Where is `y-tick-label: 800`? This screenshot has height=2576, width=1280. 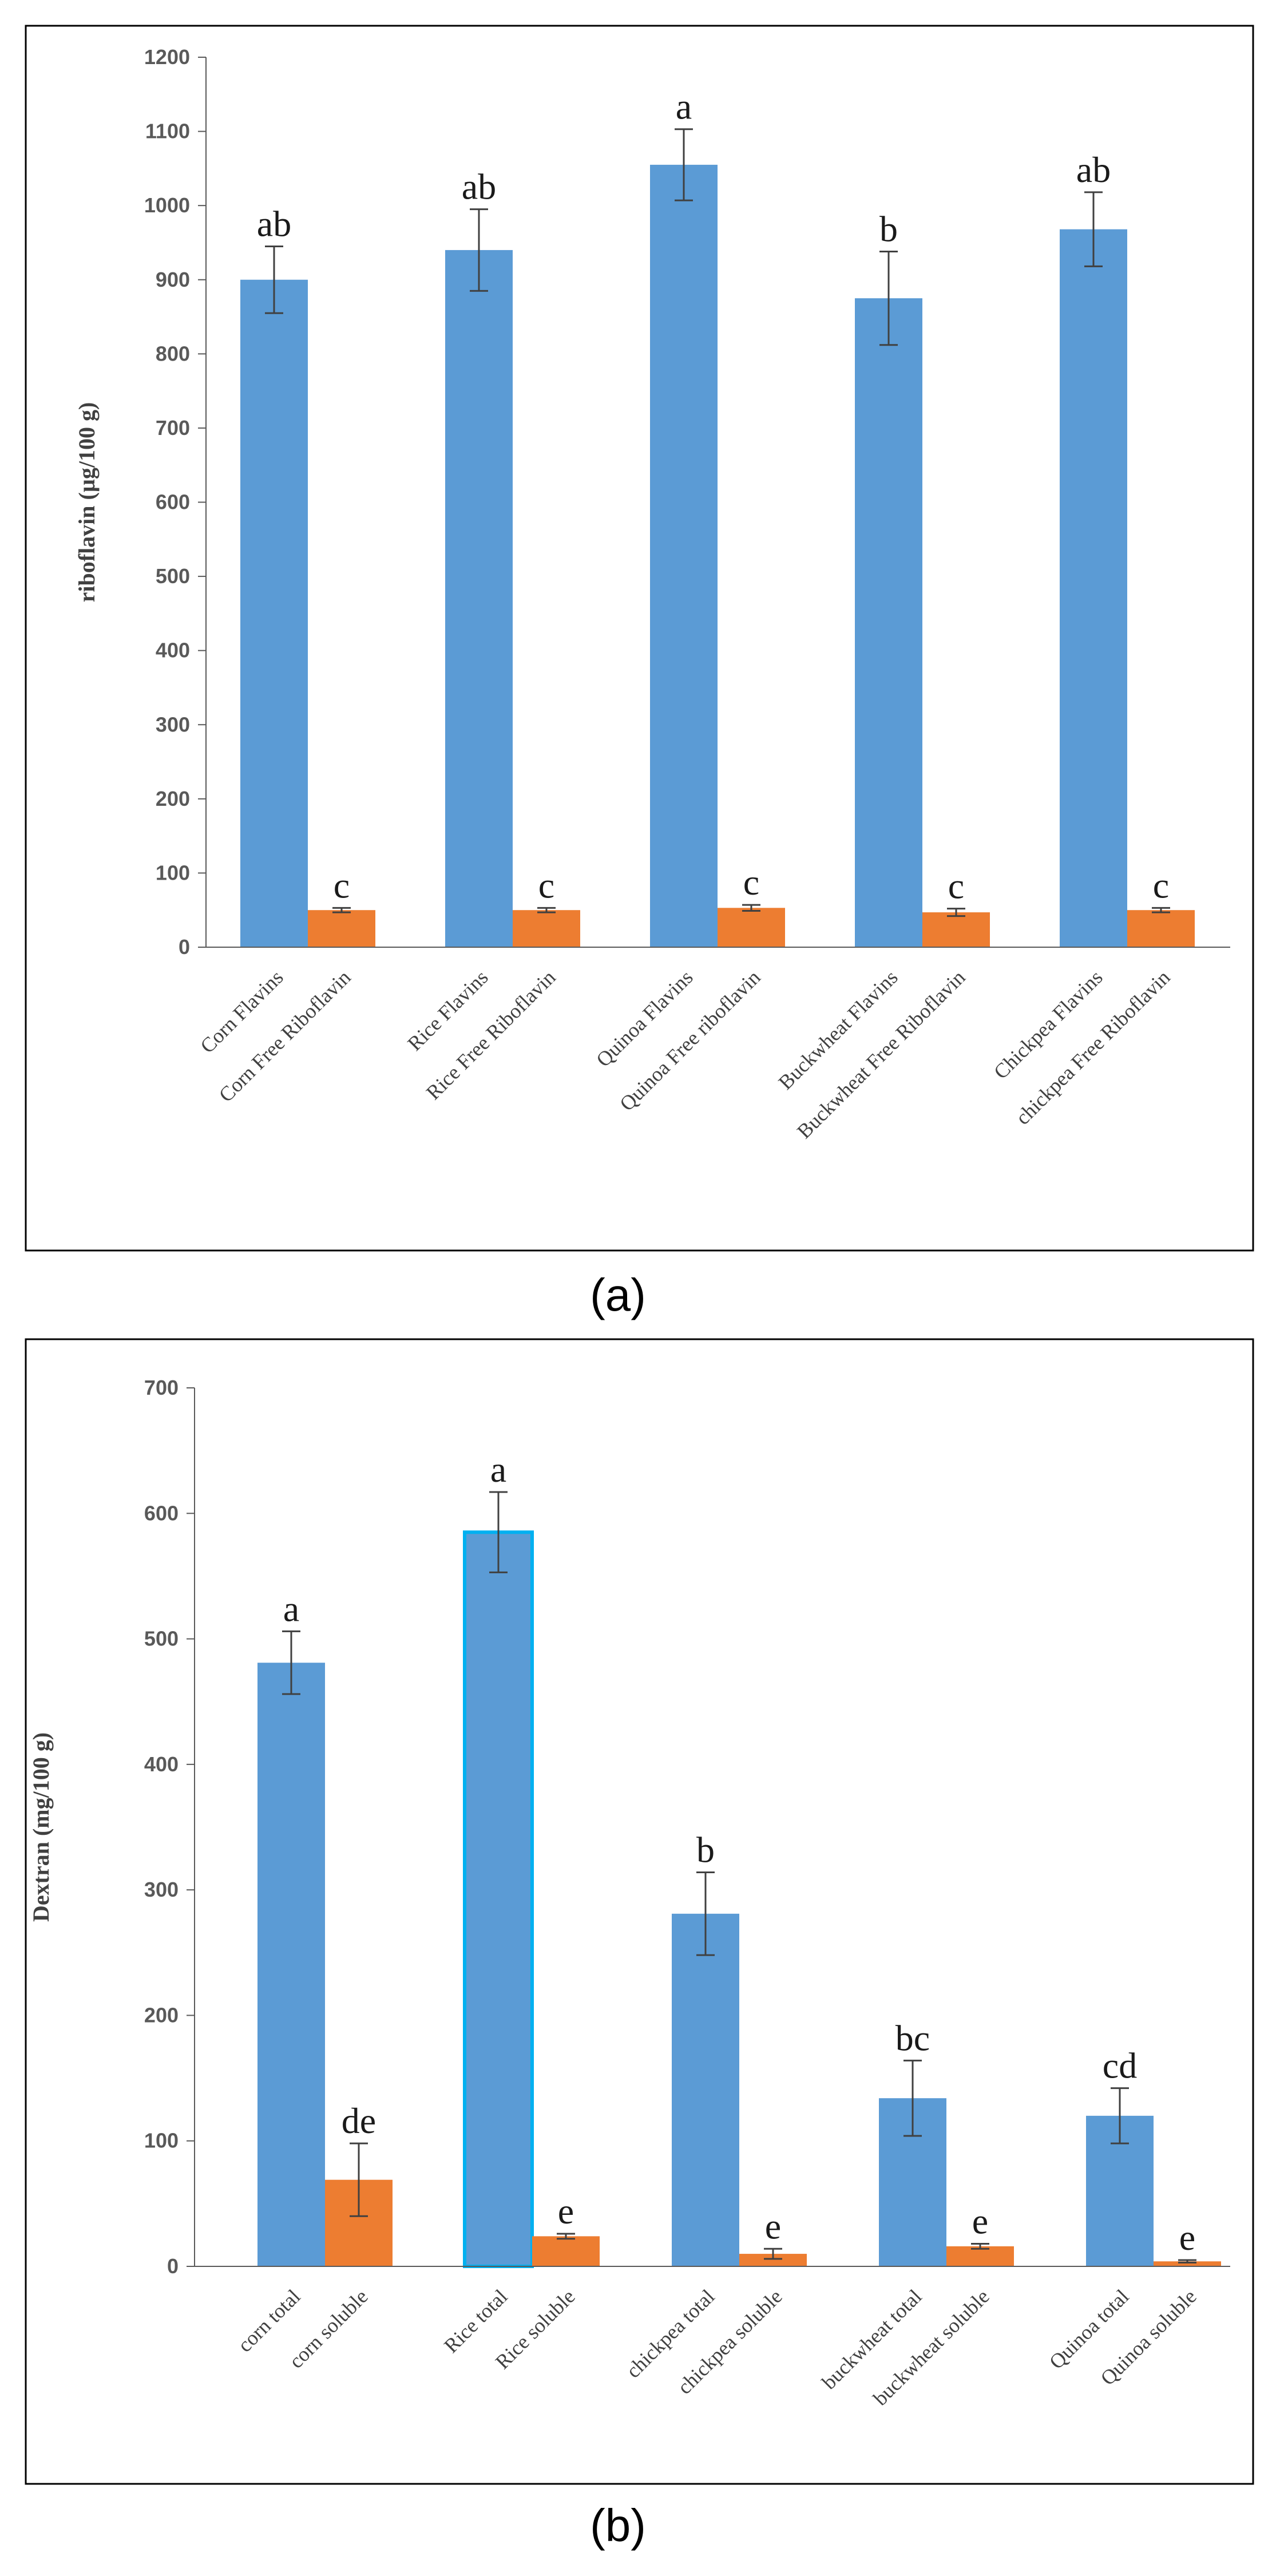 y-tick-label: 800 is located at coordinates (173, 353).